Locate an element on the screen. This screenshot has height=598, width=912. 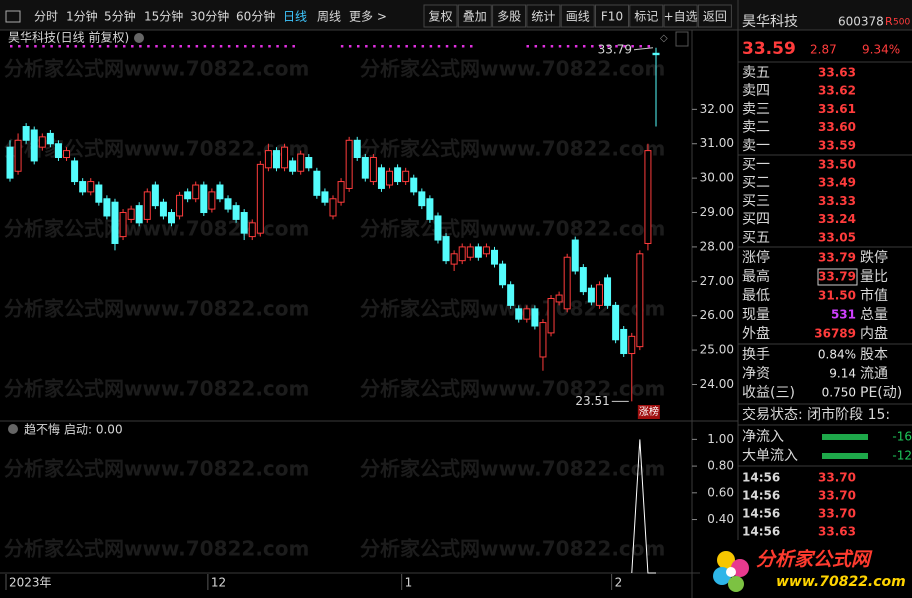
button-label: 画线 is located at coordinates (578, 17).